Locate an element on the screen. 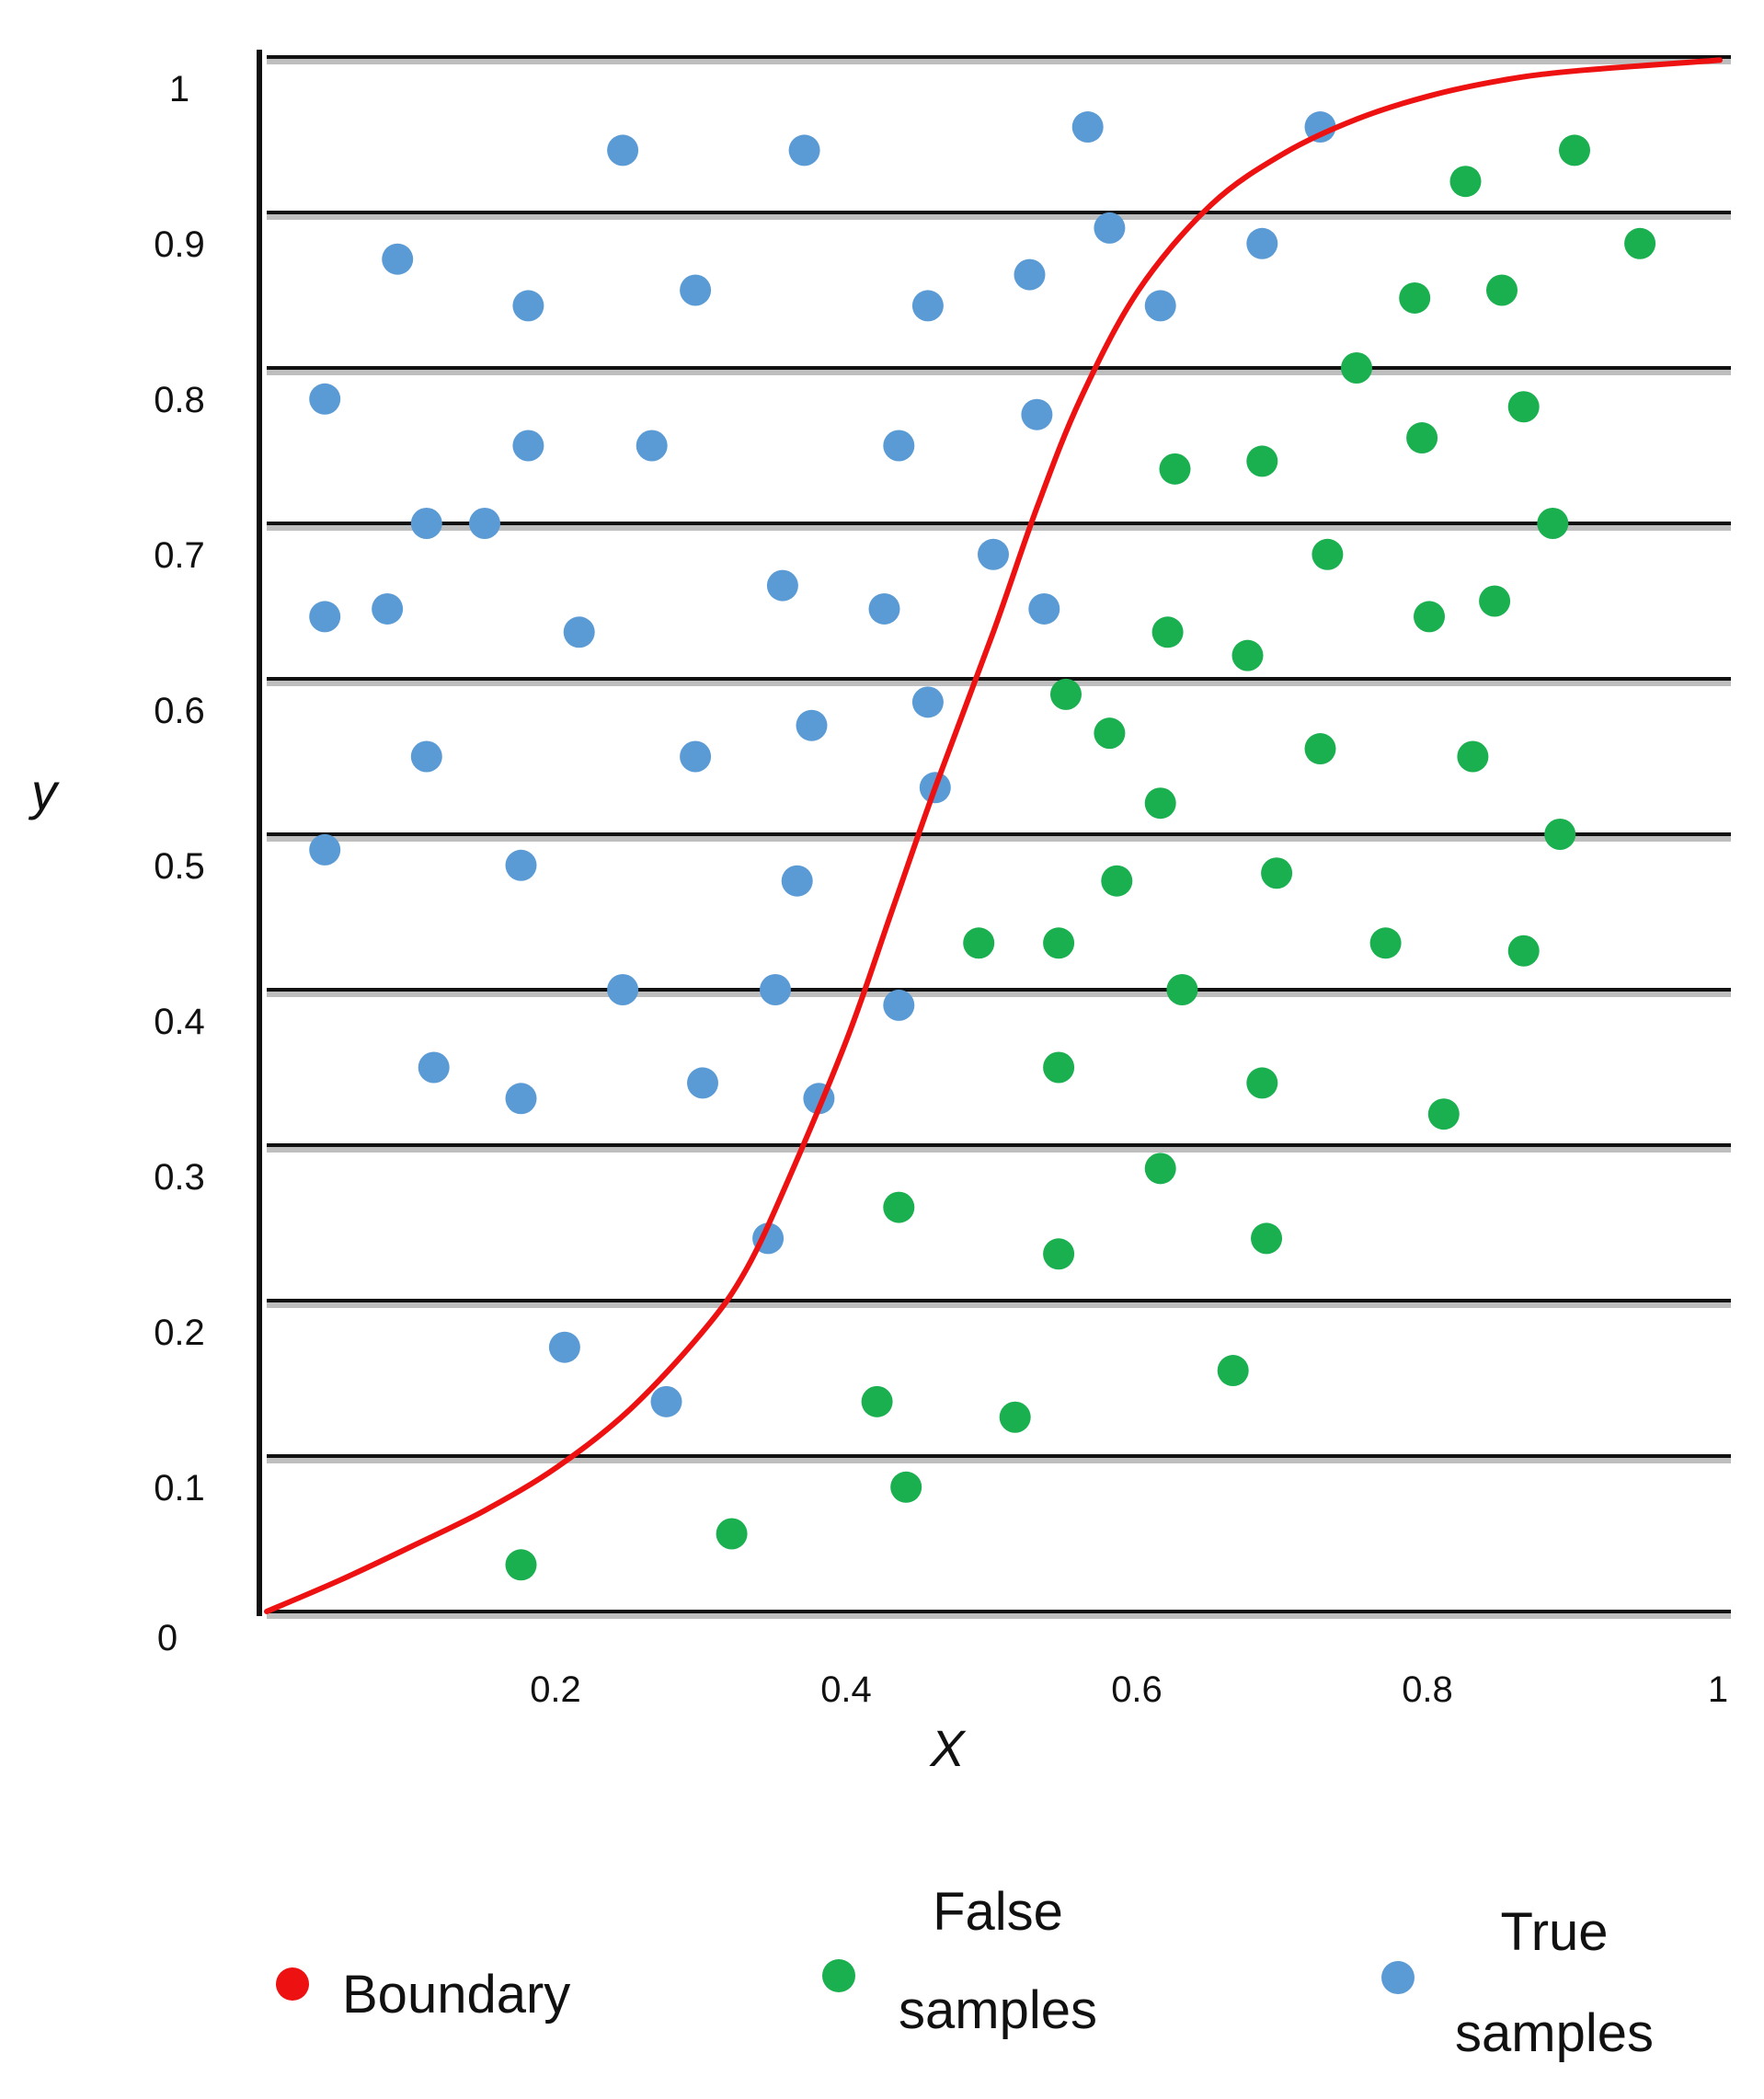 This screenshot has width=1764, height=2099. y-tick-label: 0.8 is located at coordinates (179, 400).